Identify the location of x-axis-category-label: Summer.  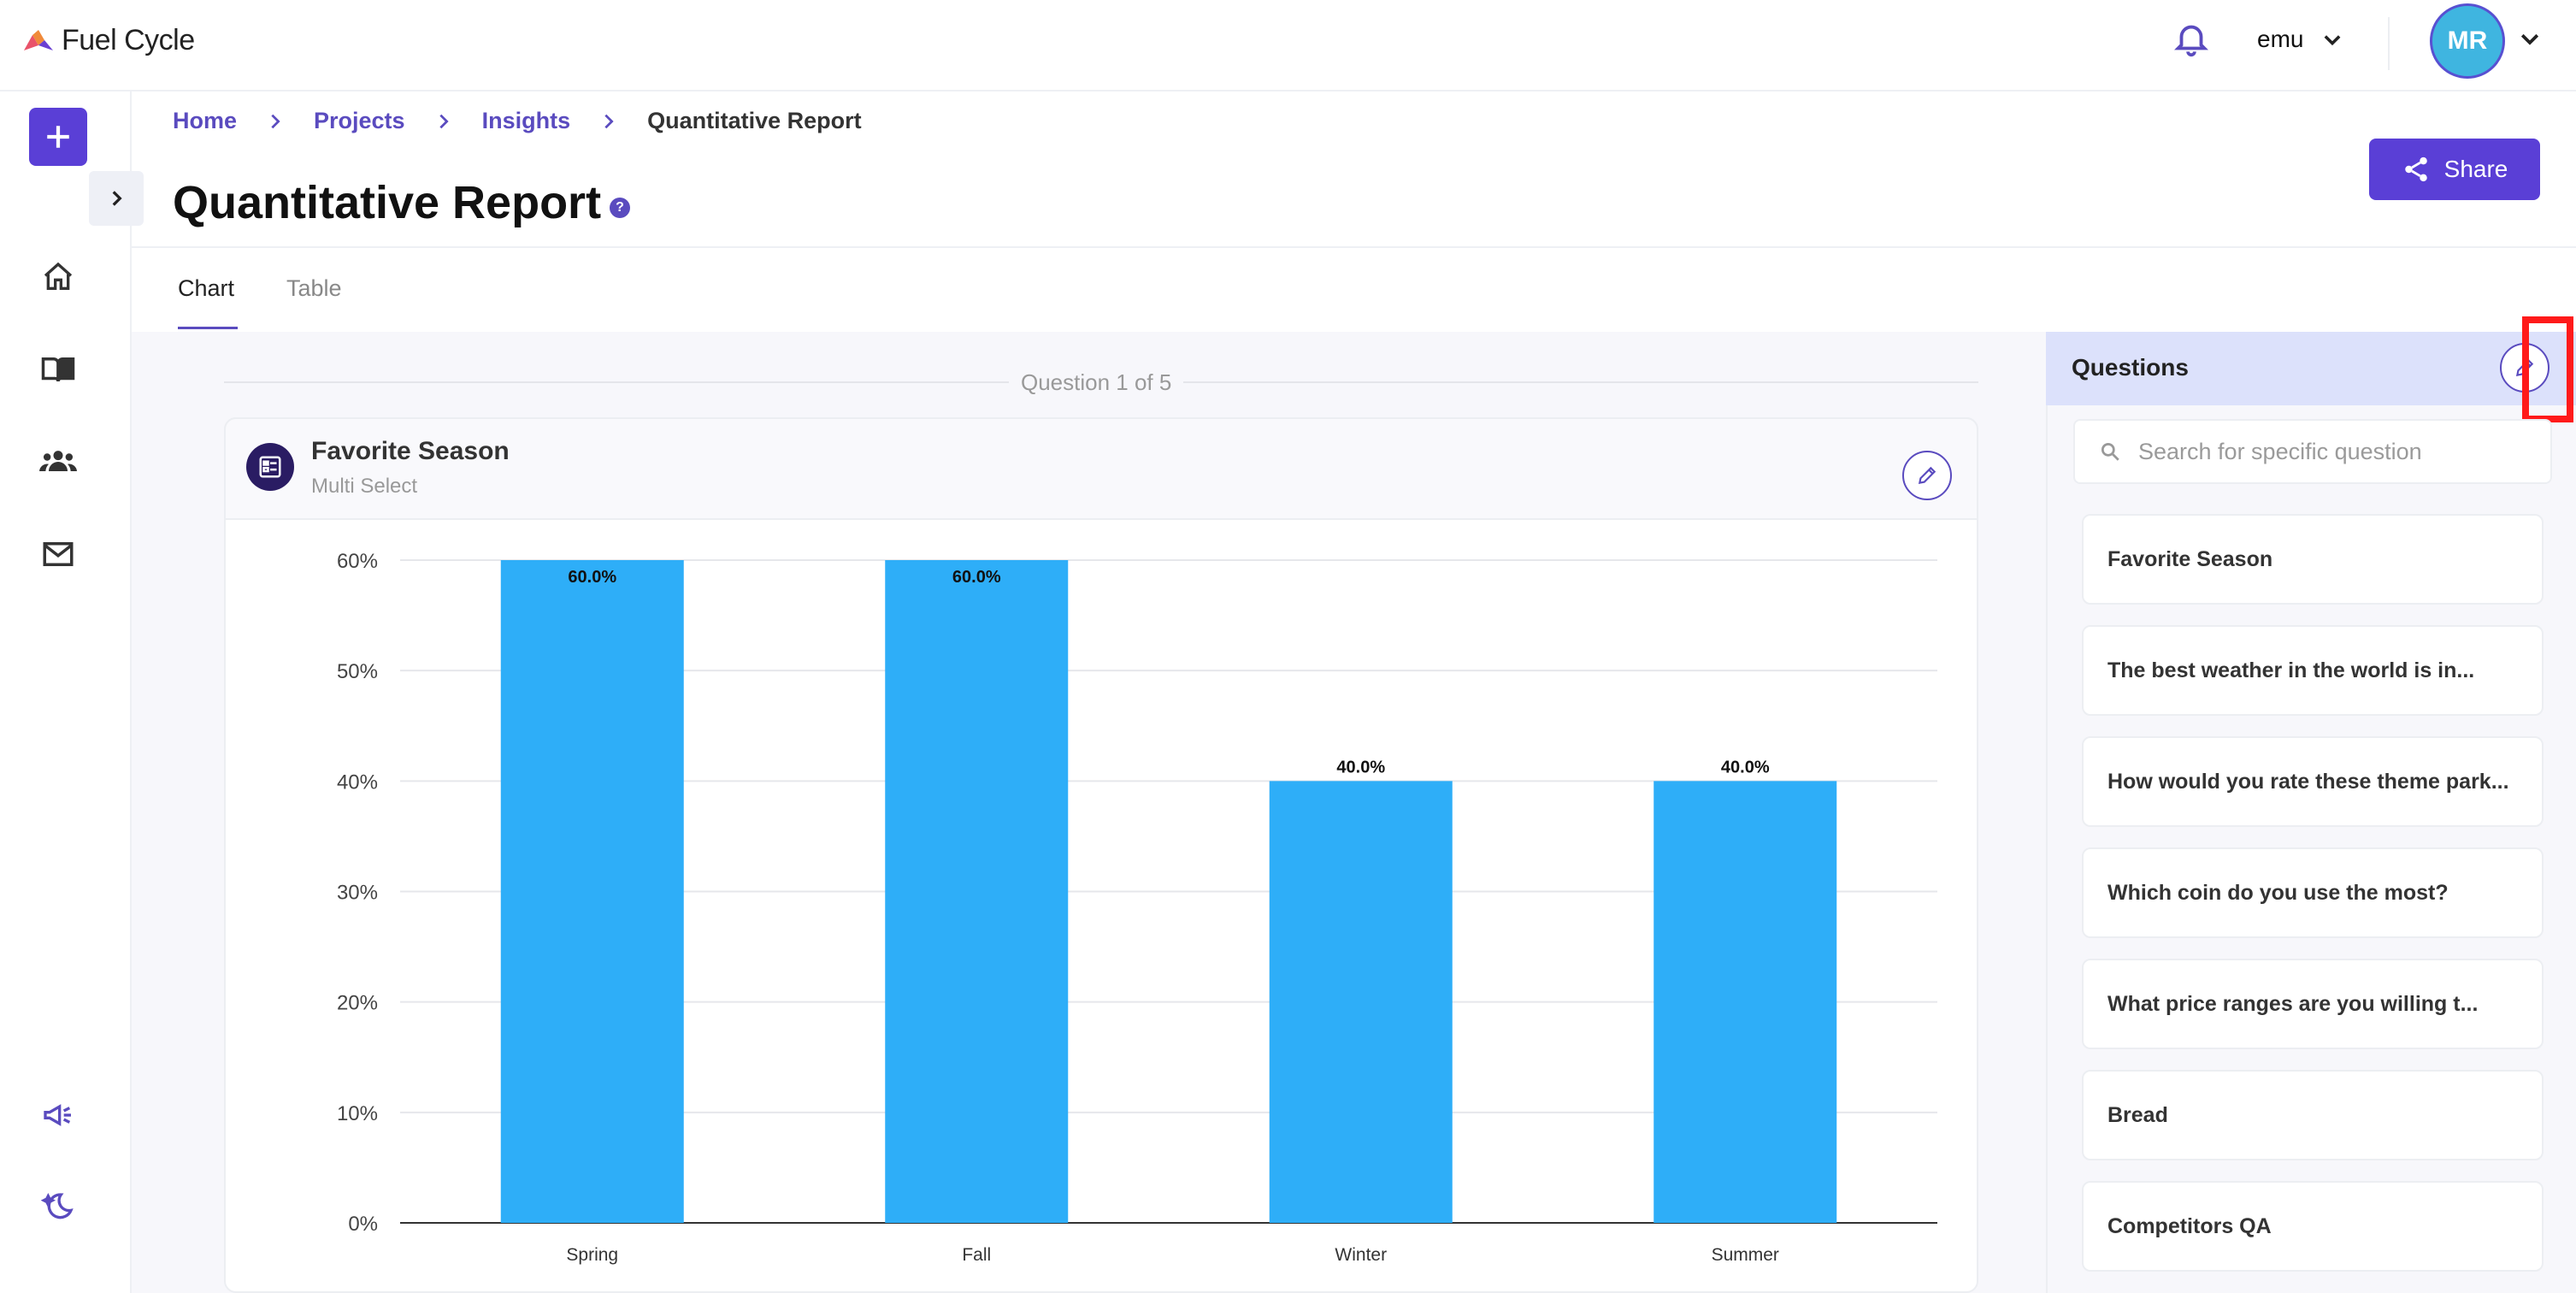
(1746, 1255).